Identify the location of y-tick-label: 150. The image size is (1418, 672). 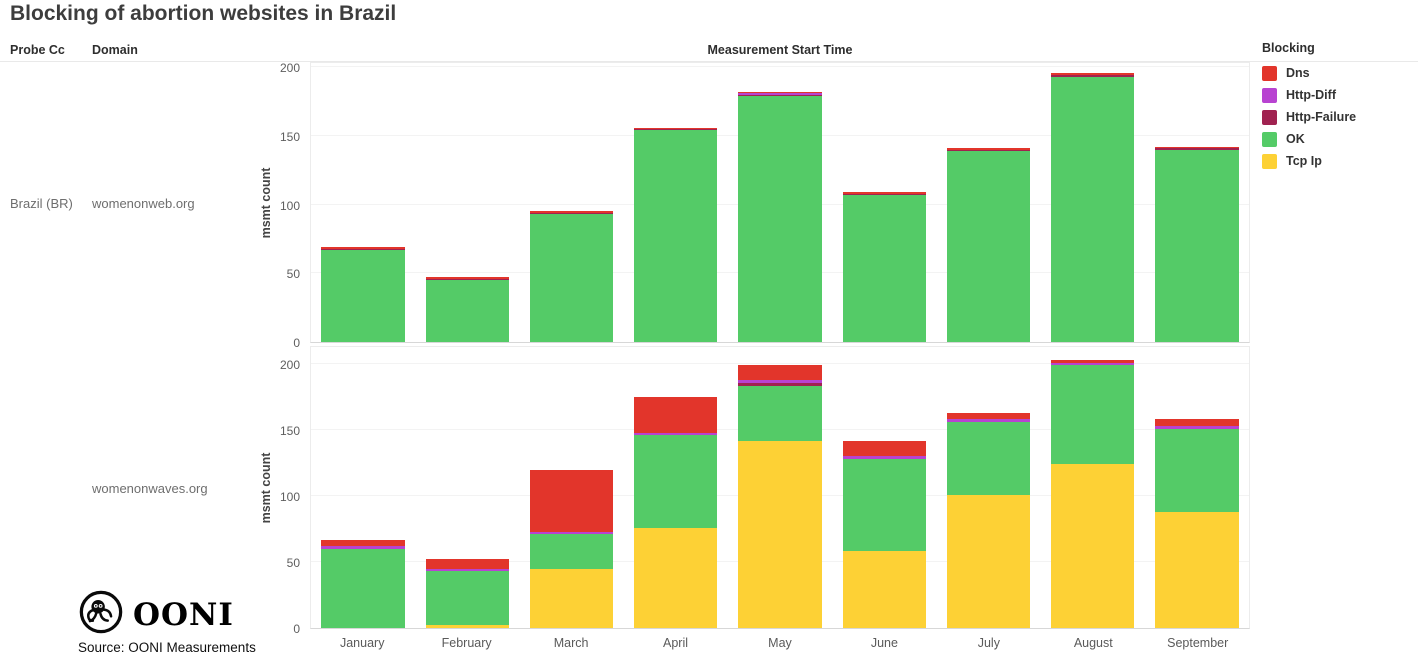
(289, 431).